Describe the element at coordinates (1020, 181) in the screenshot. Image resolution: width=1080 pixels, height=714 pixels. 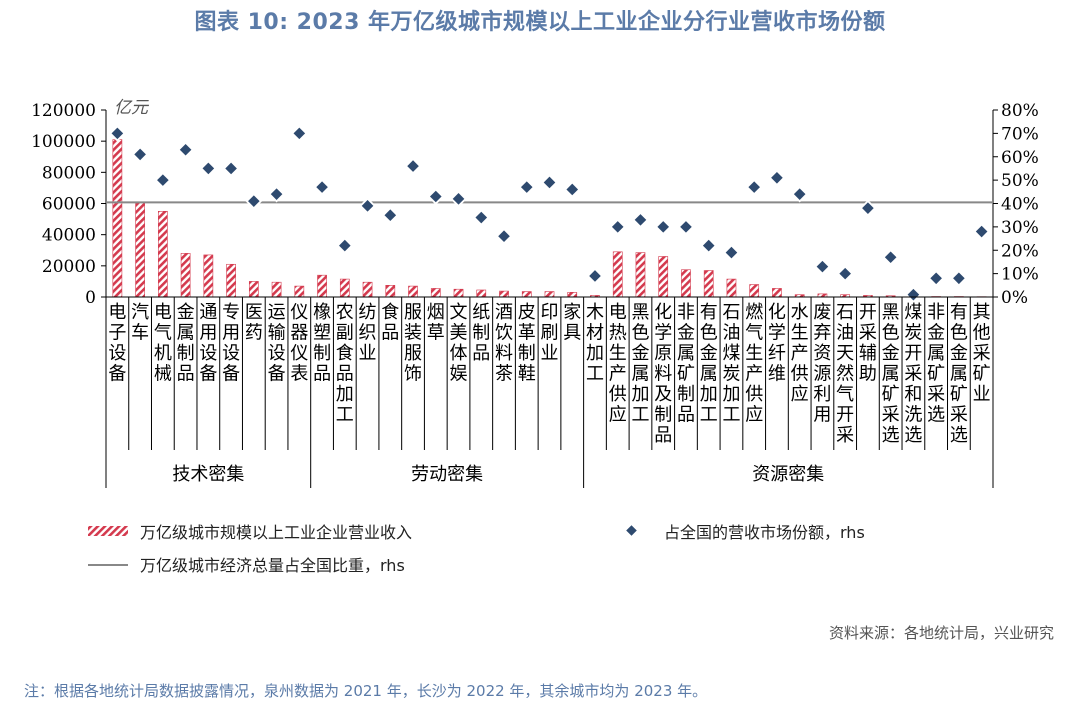
I see `right-tick-label: 50%` at that location.